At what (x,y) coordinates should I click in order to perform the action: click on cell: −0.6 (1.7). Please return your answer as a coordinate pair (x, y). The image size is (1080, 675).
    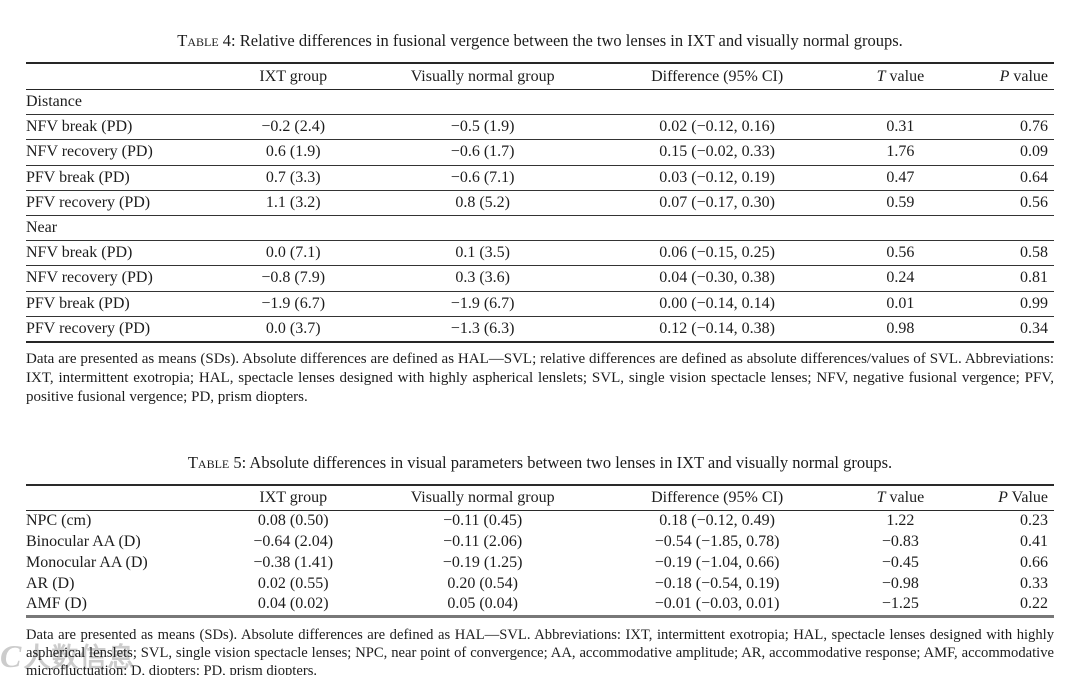
    Looking at the image, I should click on (483, 152).